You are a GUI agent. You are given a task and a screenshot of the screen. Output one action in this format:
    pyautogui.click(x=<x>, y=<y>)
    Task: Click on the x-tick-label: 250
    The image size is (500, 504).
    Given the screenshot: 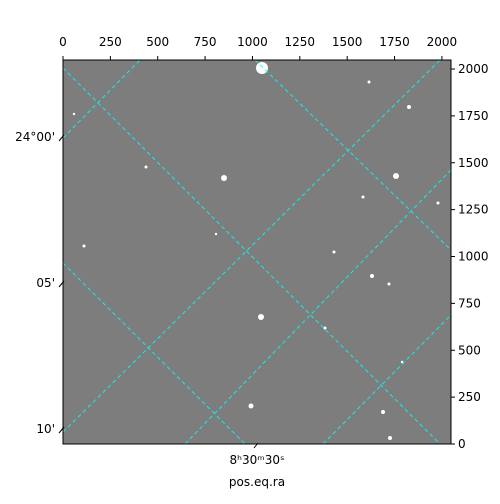 What is the action you would take?
    pyautogui.click(x=110, y=42)
    